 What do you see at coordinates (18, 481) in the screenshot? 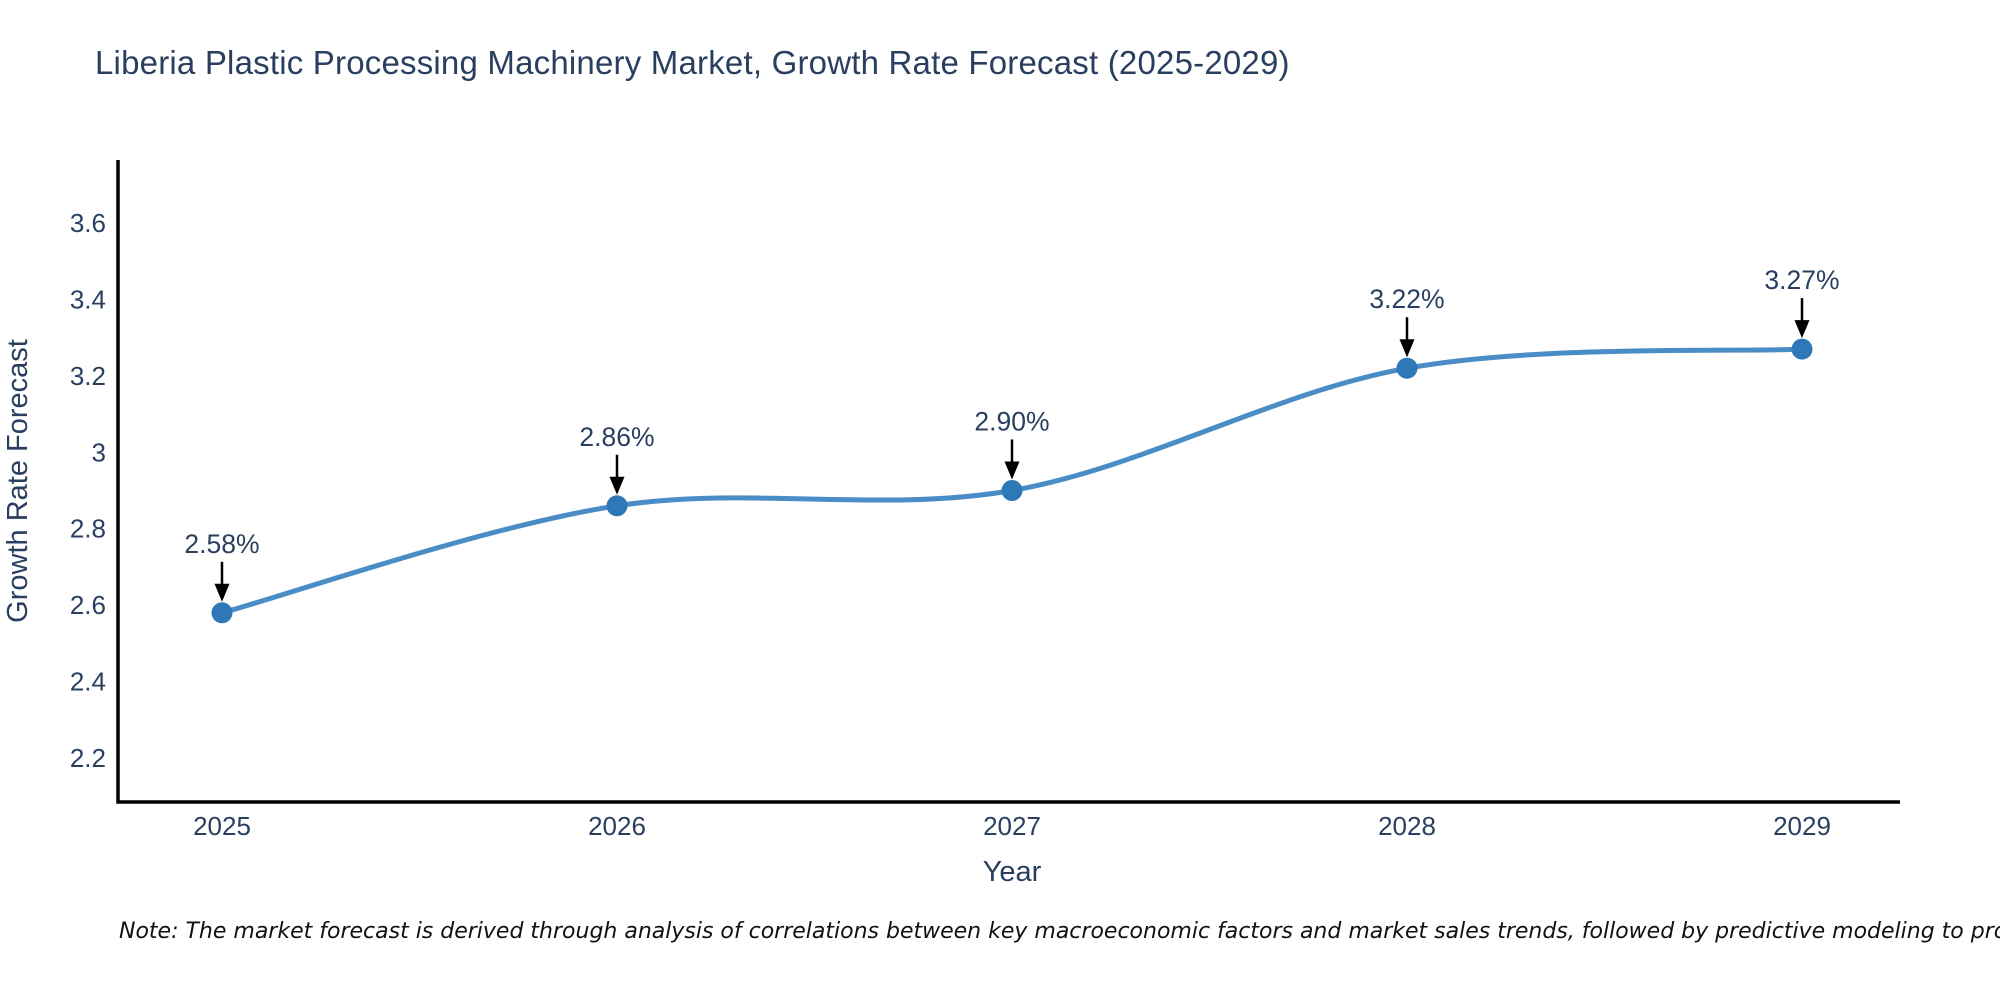
I see `y-axis-title: Growth Rate Forecast` at bounding box center [18, 481].